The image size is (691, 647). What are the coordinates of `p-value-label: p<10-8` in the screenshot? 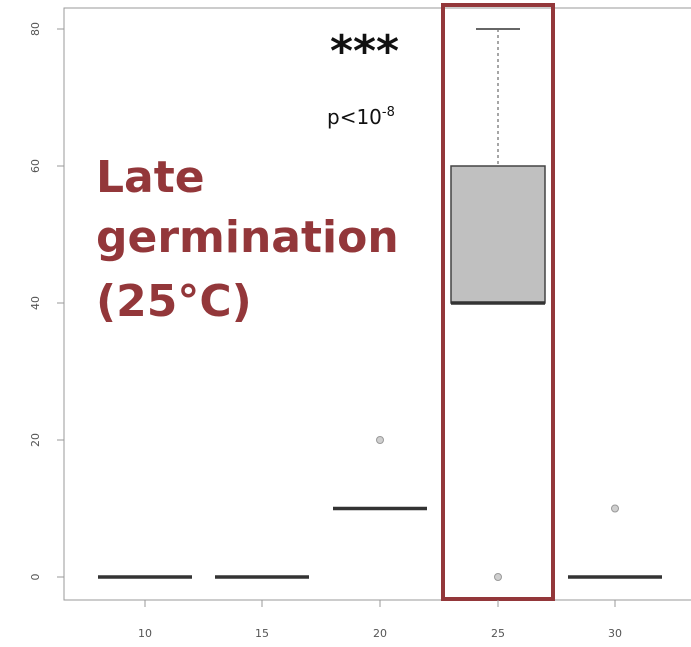 It's located at (361, 117).